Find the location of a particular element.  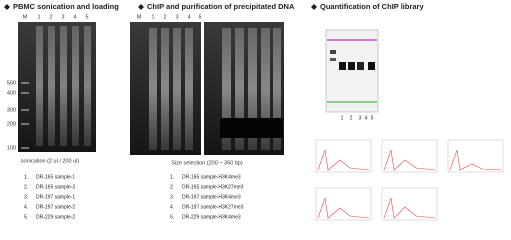

caption: sonication (2 ul / 200 ul) is located at coordinates (50, 161).